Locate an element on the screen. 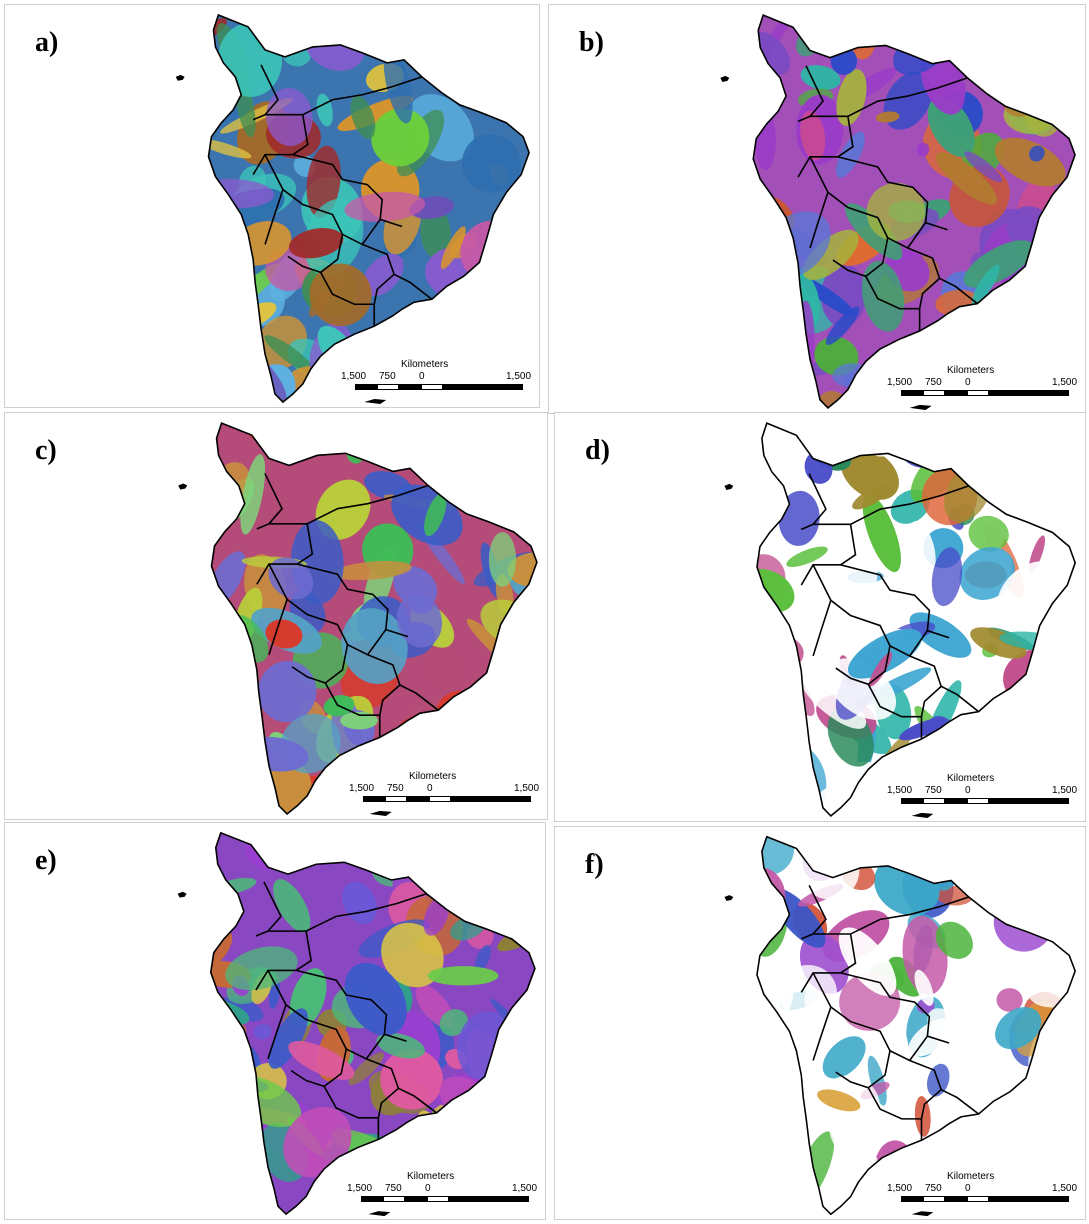  panel-label: a) is located at coordinates (47, 42).